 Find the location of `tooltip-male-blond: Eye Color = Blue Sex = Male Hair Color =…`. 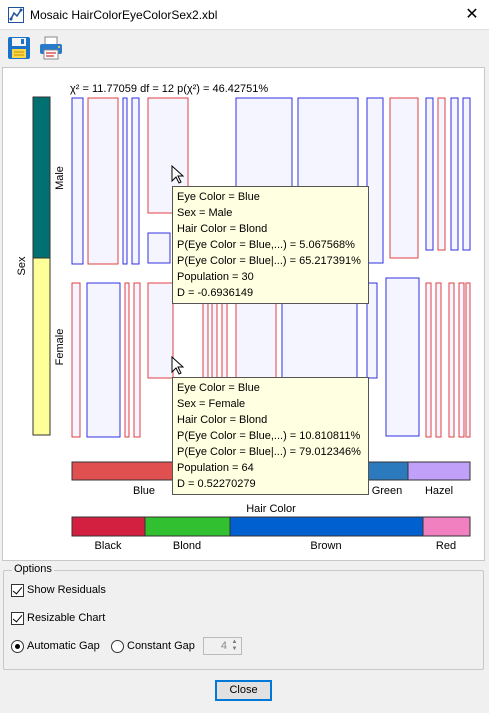

tooltip-male-blond: Eye Color = Blue Sex = Male Hair Color =… is located at coordinates (270, 245).